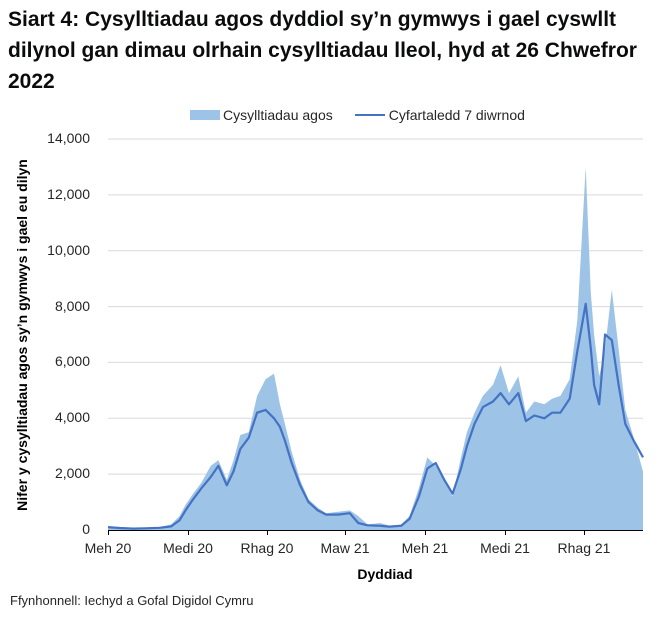  Describe the element at coordinates (205, 115) in the screenshot. I see `bars-swatch-icon` at that location.